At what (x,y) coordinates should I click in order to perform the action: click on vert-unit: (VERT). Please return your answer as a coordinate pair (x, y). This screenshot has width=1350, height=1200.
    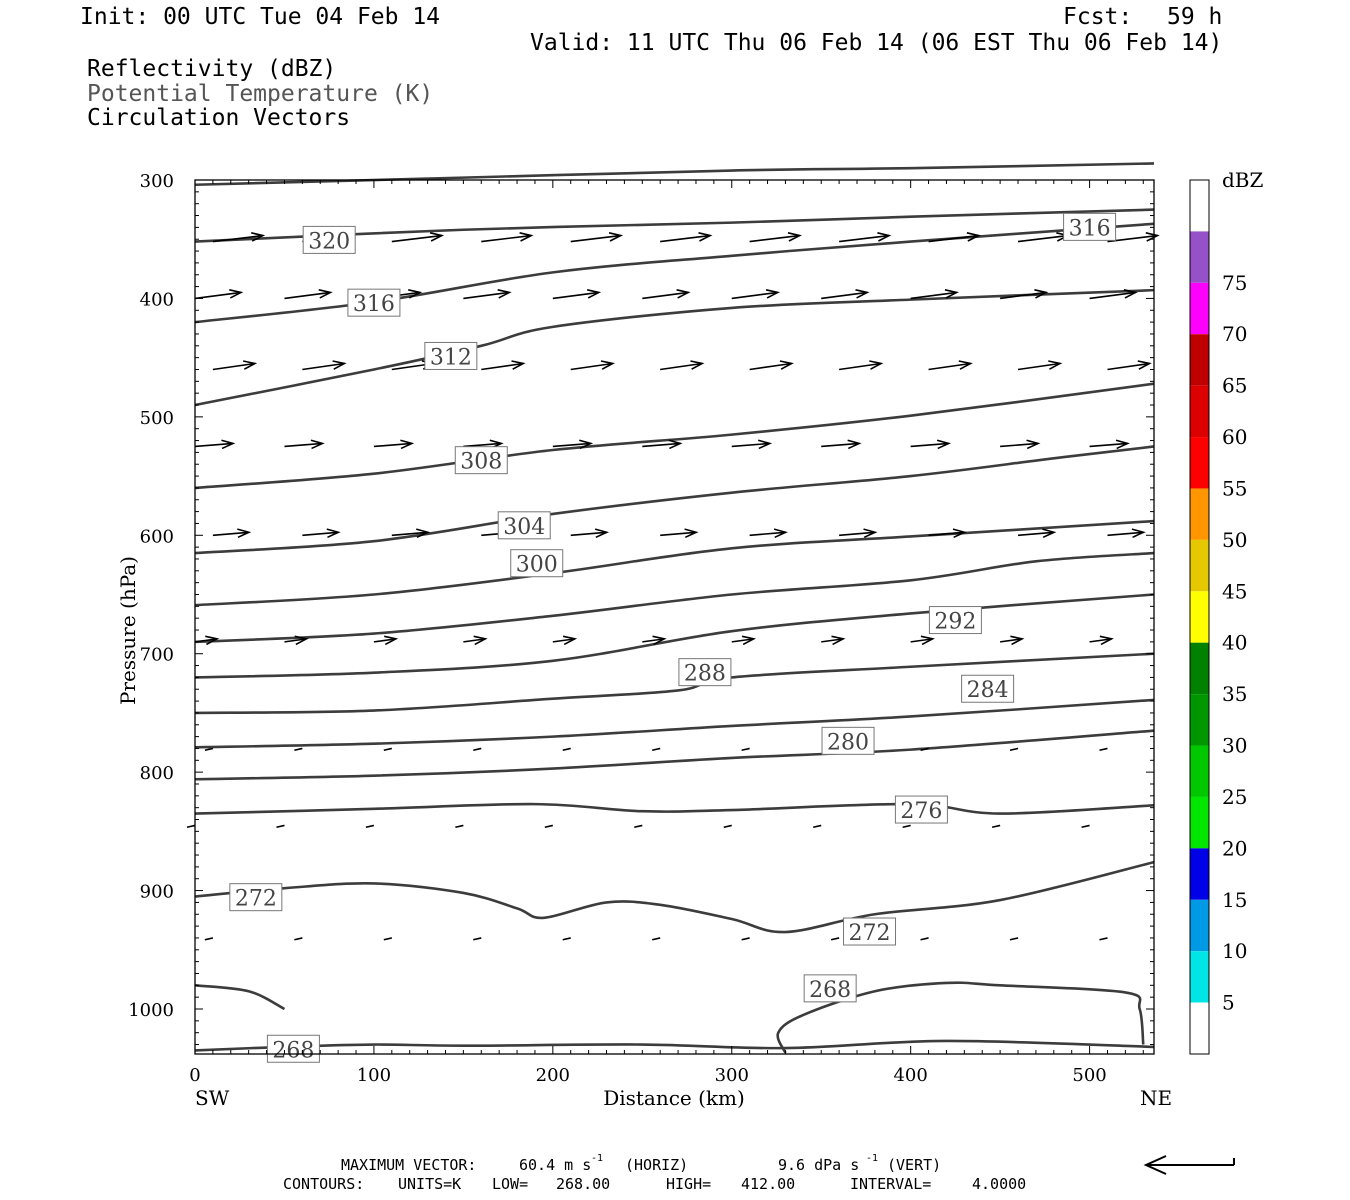
    Looking at the image, I should click on (914, 1165).